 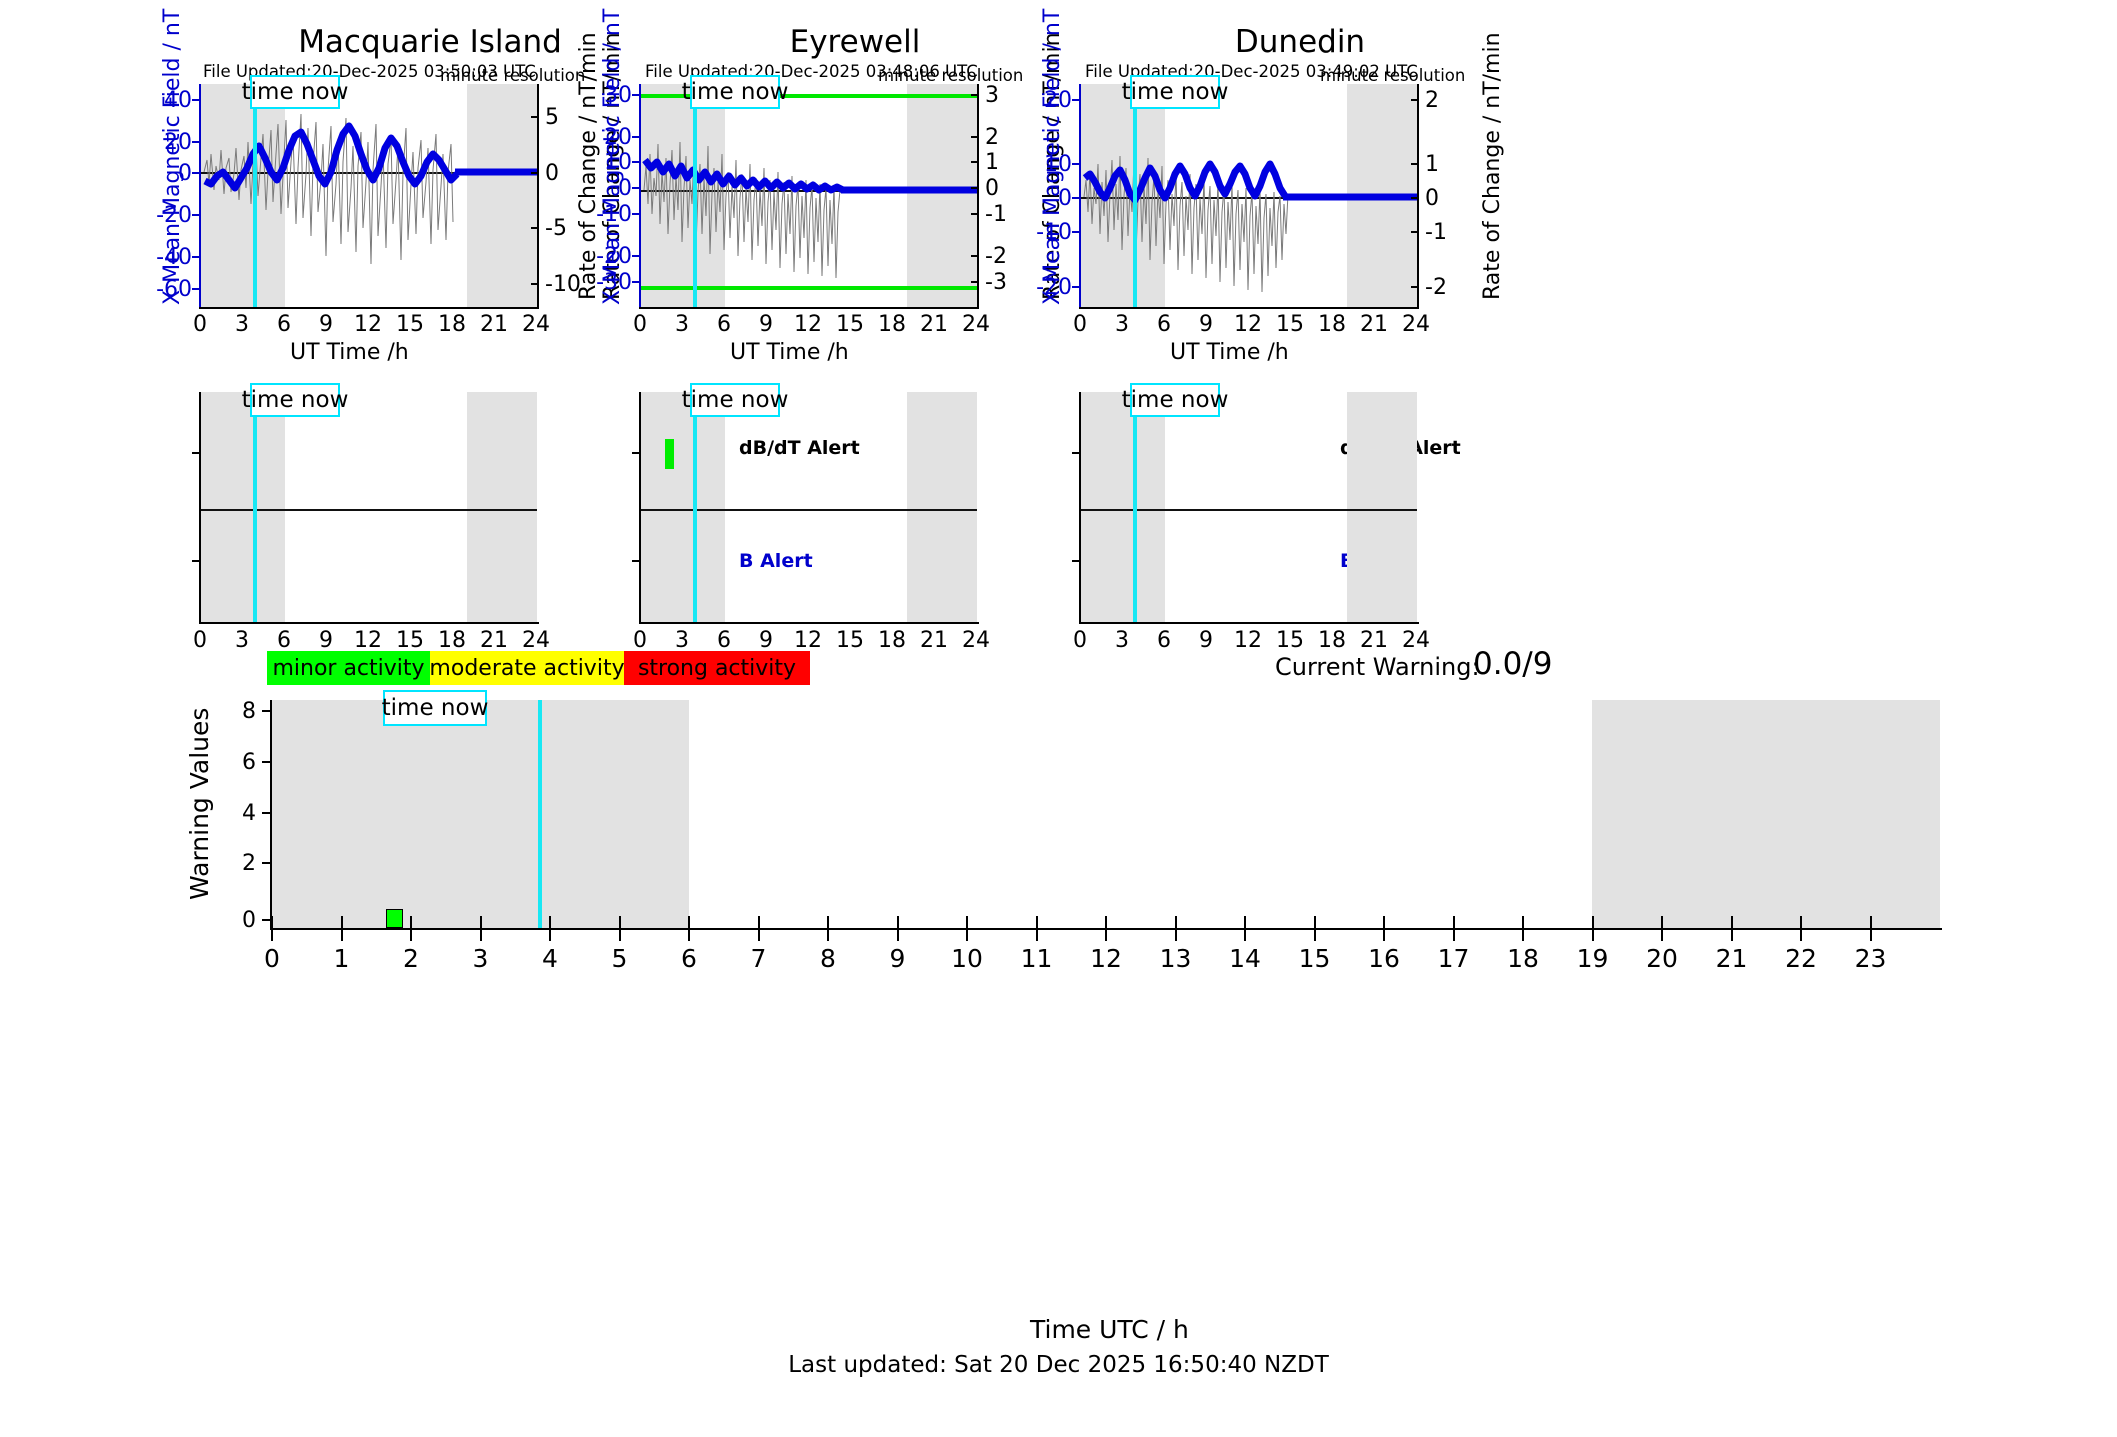 What do you see at coordinates (284, 324) in the screenshot?
I see `xtick-macquarie-2: 6` at bounding box center [284, 324].